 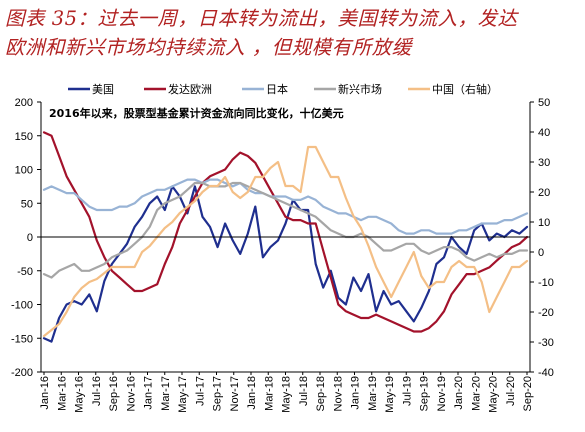 I want to click on right-tick-label-3: -10, so click(x=546, y=283).